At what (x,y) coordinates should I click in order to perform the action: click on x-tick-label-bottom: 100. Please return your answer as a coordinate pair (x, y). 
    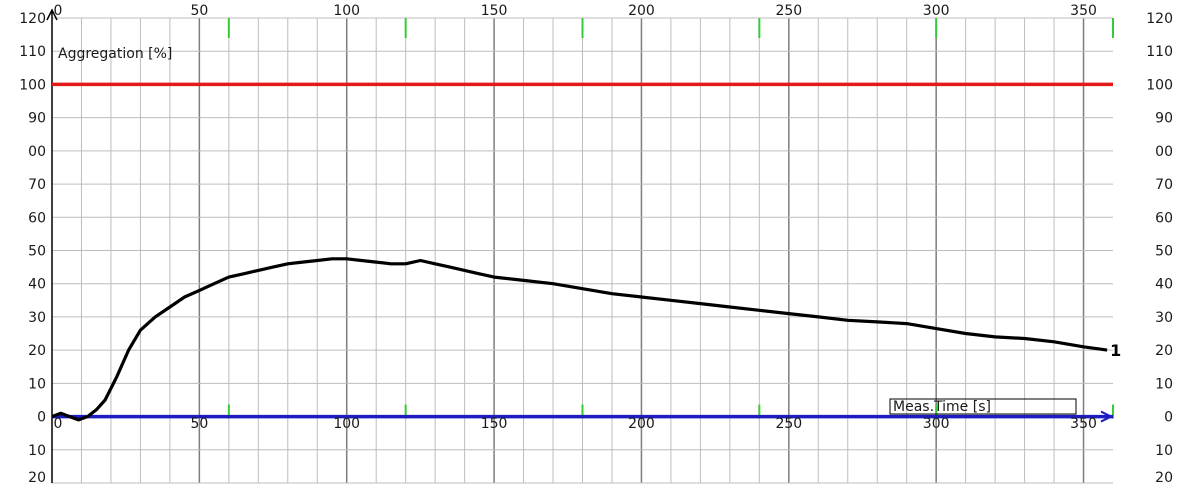
    Looking at the image, I should click on (346, 424).